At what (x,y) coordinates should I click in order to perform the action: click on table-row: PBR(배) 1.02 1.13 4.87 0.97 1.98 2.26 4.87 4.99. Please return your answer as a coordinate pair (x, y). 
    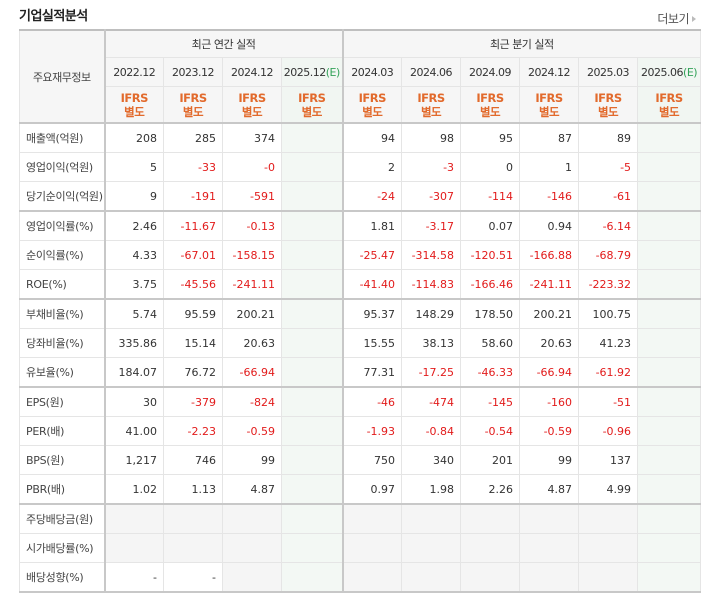
    Looking at the image, I should click on (360, 489).